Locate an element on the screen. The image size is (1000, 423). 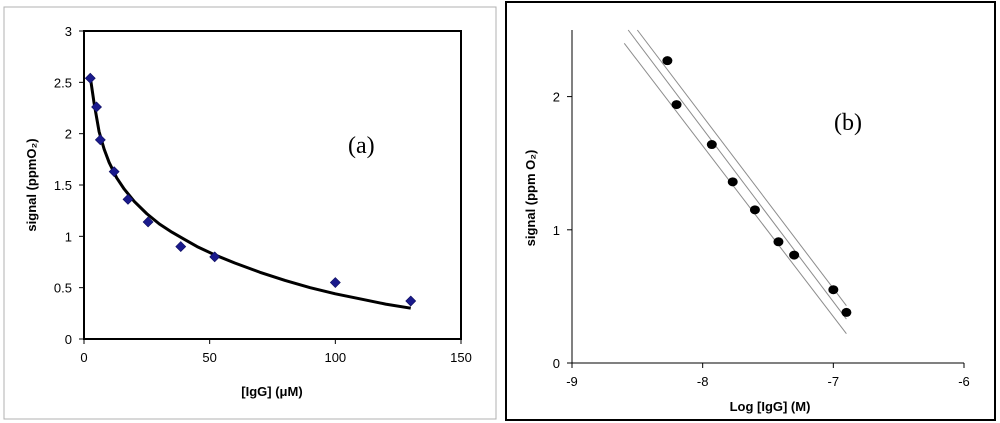
x-tick-label: 50 is located at coordinates (209, 357).